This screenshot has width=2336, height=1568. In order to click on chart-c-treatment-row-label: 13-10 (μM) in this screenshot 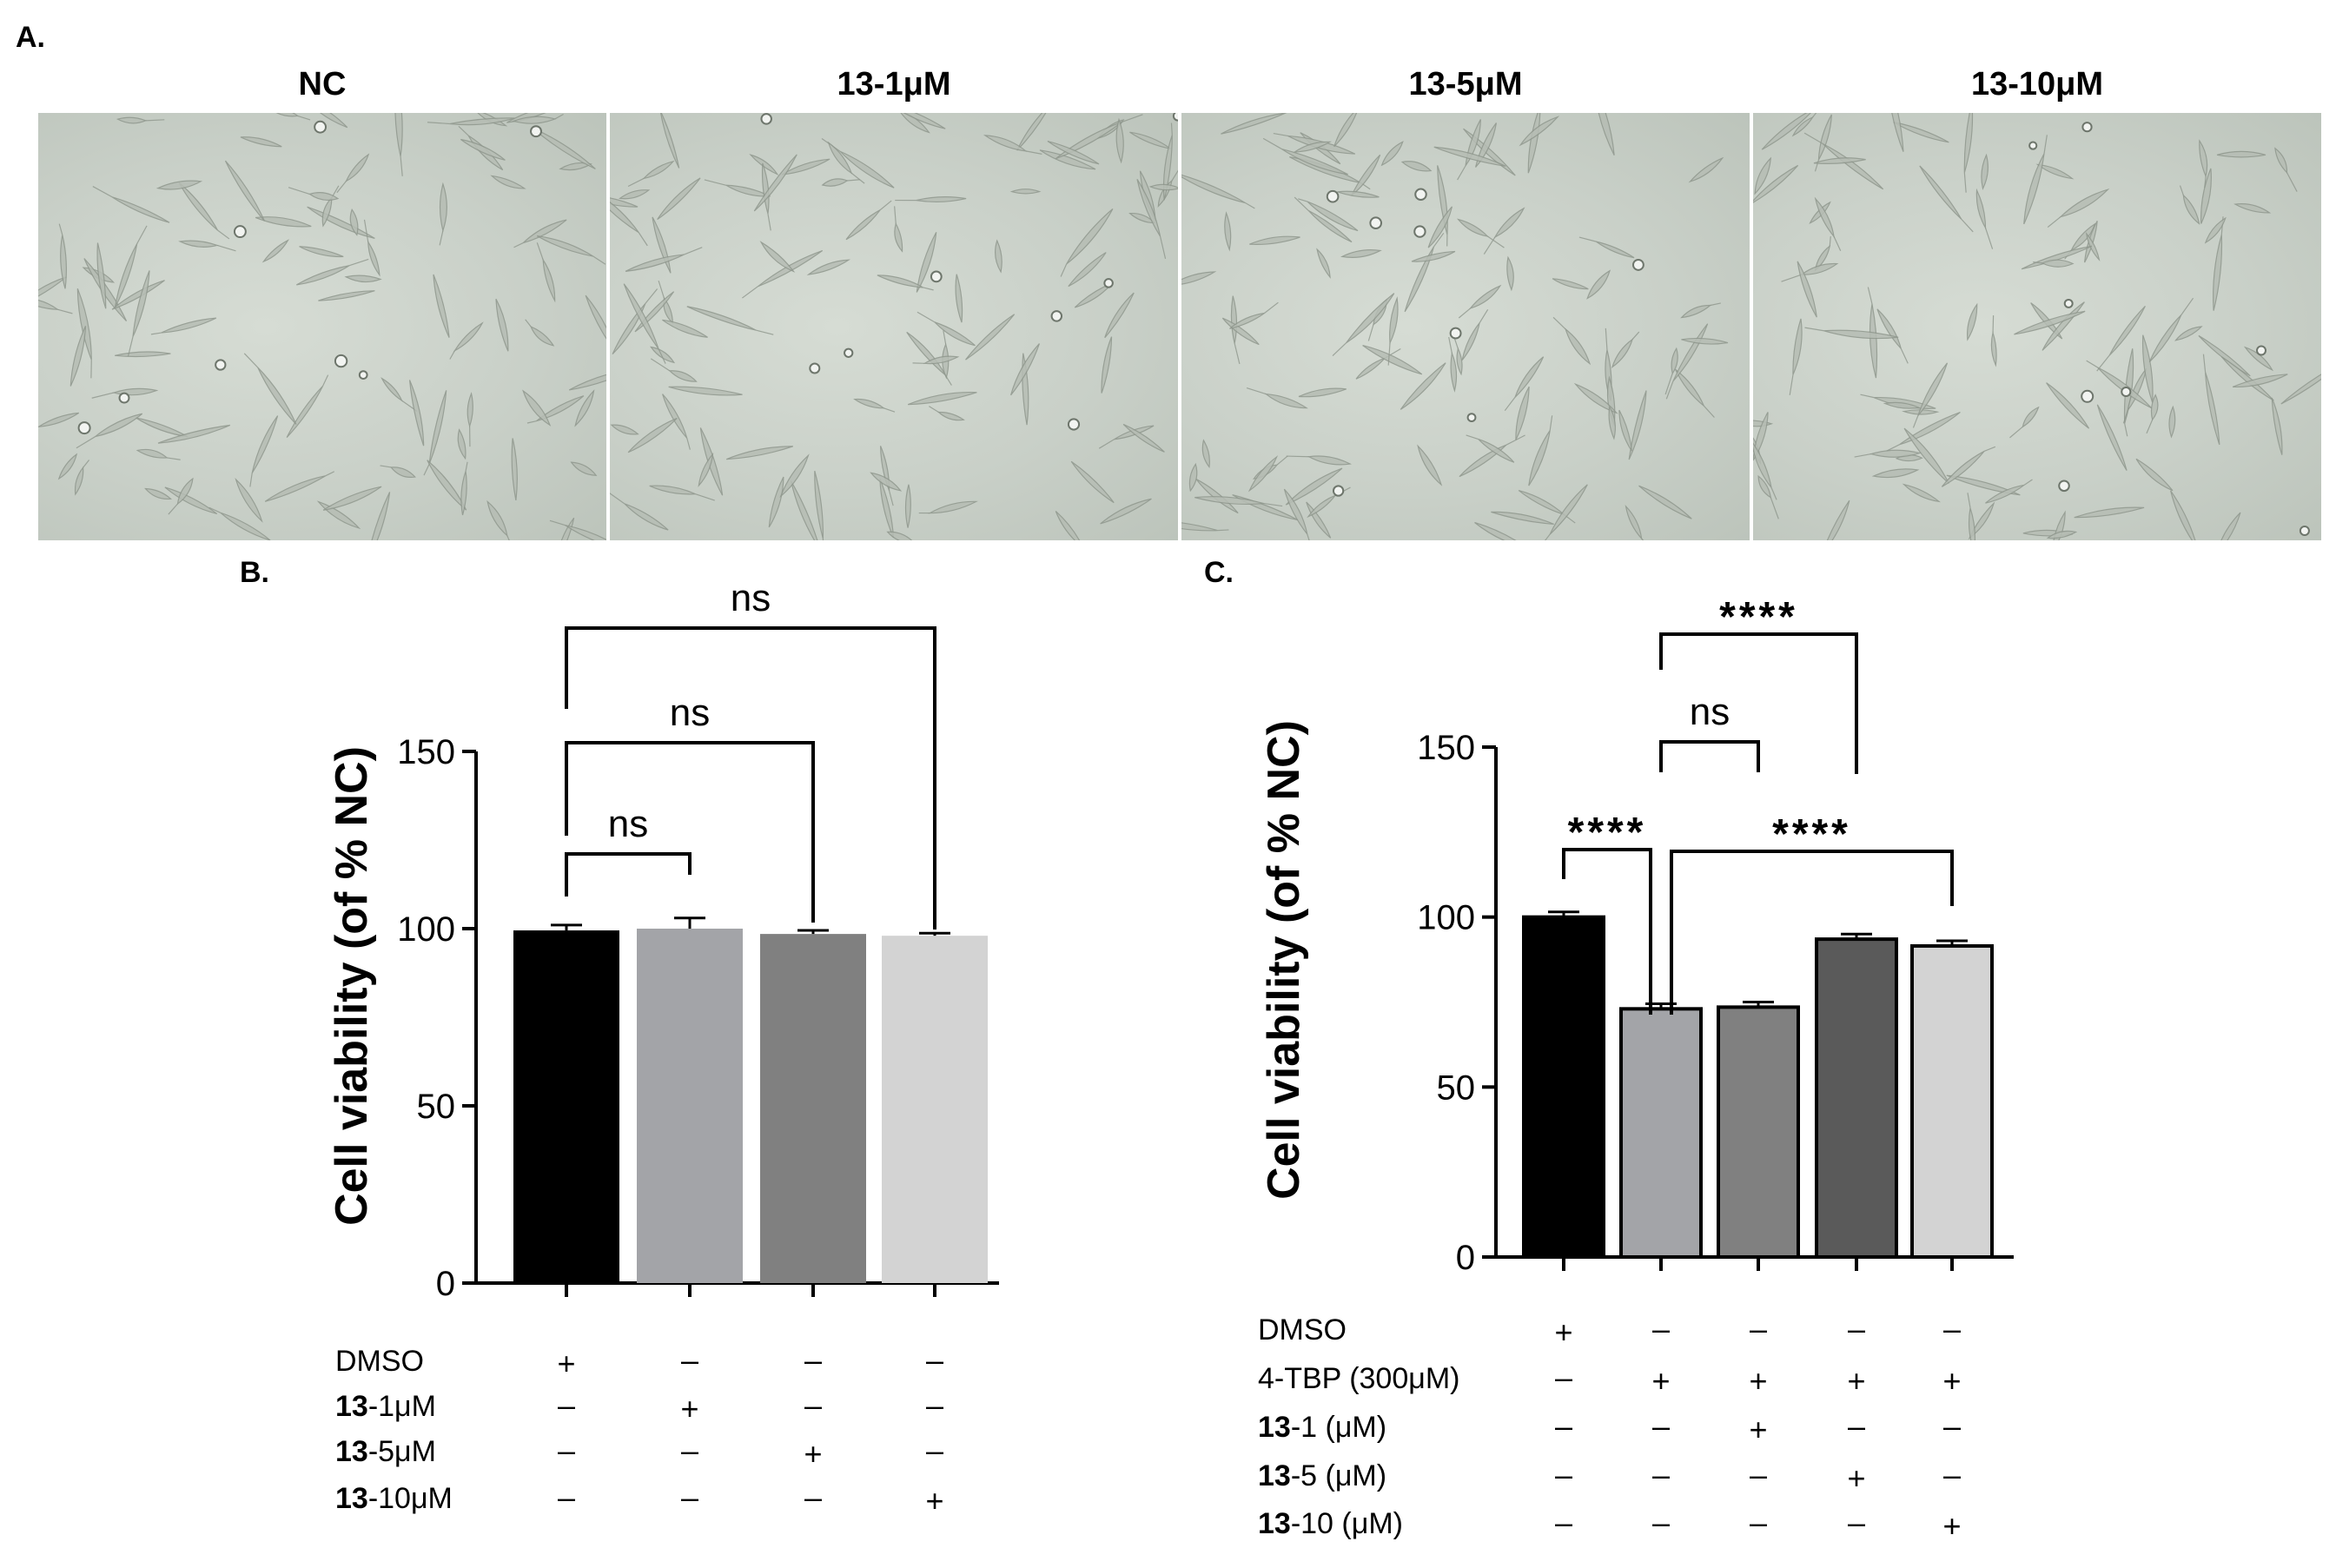, I will do `click(1330, 1523)`.